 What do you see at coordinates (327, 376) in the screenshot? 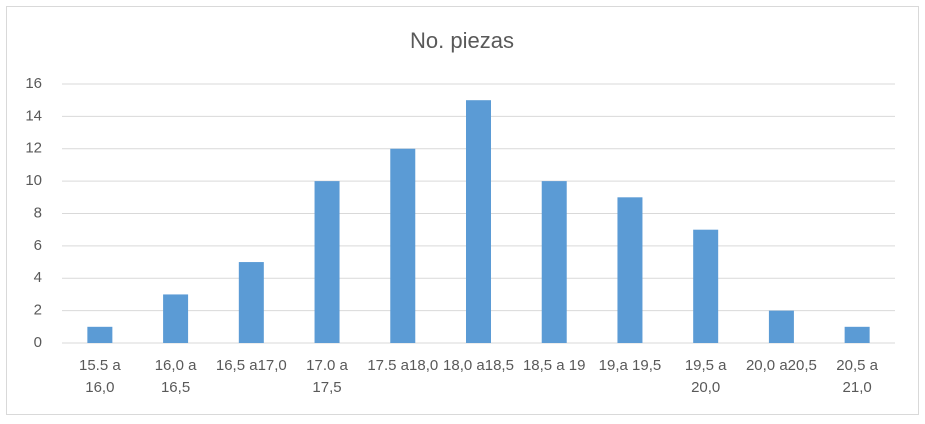
I see `x-tick-label: 17.0 a 17,5` at bounding box center [327, 376].